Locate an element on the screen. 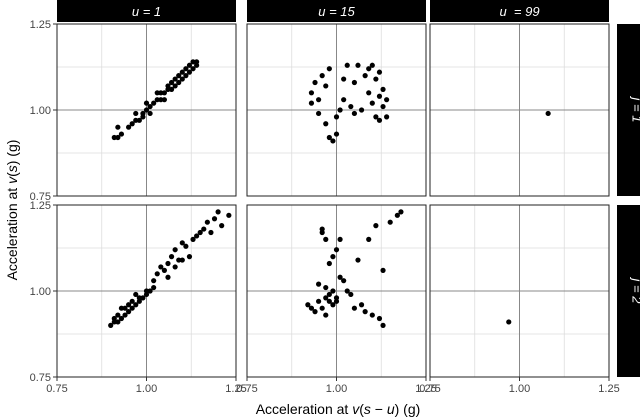 The width and height of the screenshot is (640, 419). row-strip-label: j = 1 is located at coordinates (635, 109).